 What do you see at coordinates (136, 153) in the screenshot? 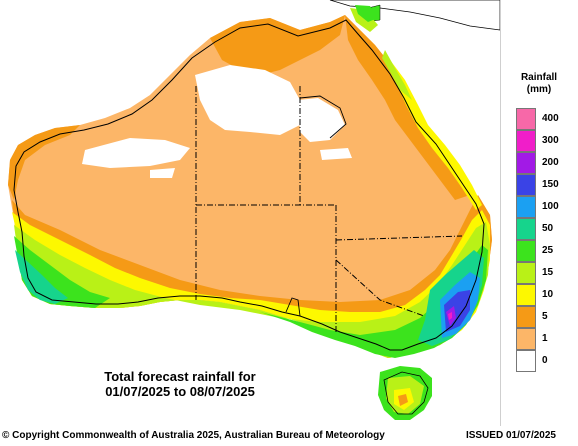
I see `dry-area-kimberley` at bounding box center [136, 153].